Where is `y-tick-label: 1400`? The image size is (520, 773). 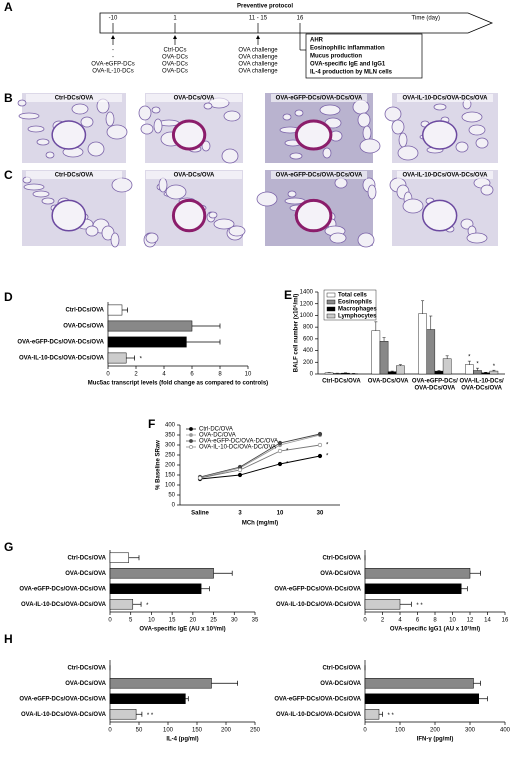 y-tick-label: 1400 is located at coordinates (307, 293).